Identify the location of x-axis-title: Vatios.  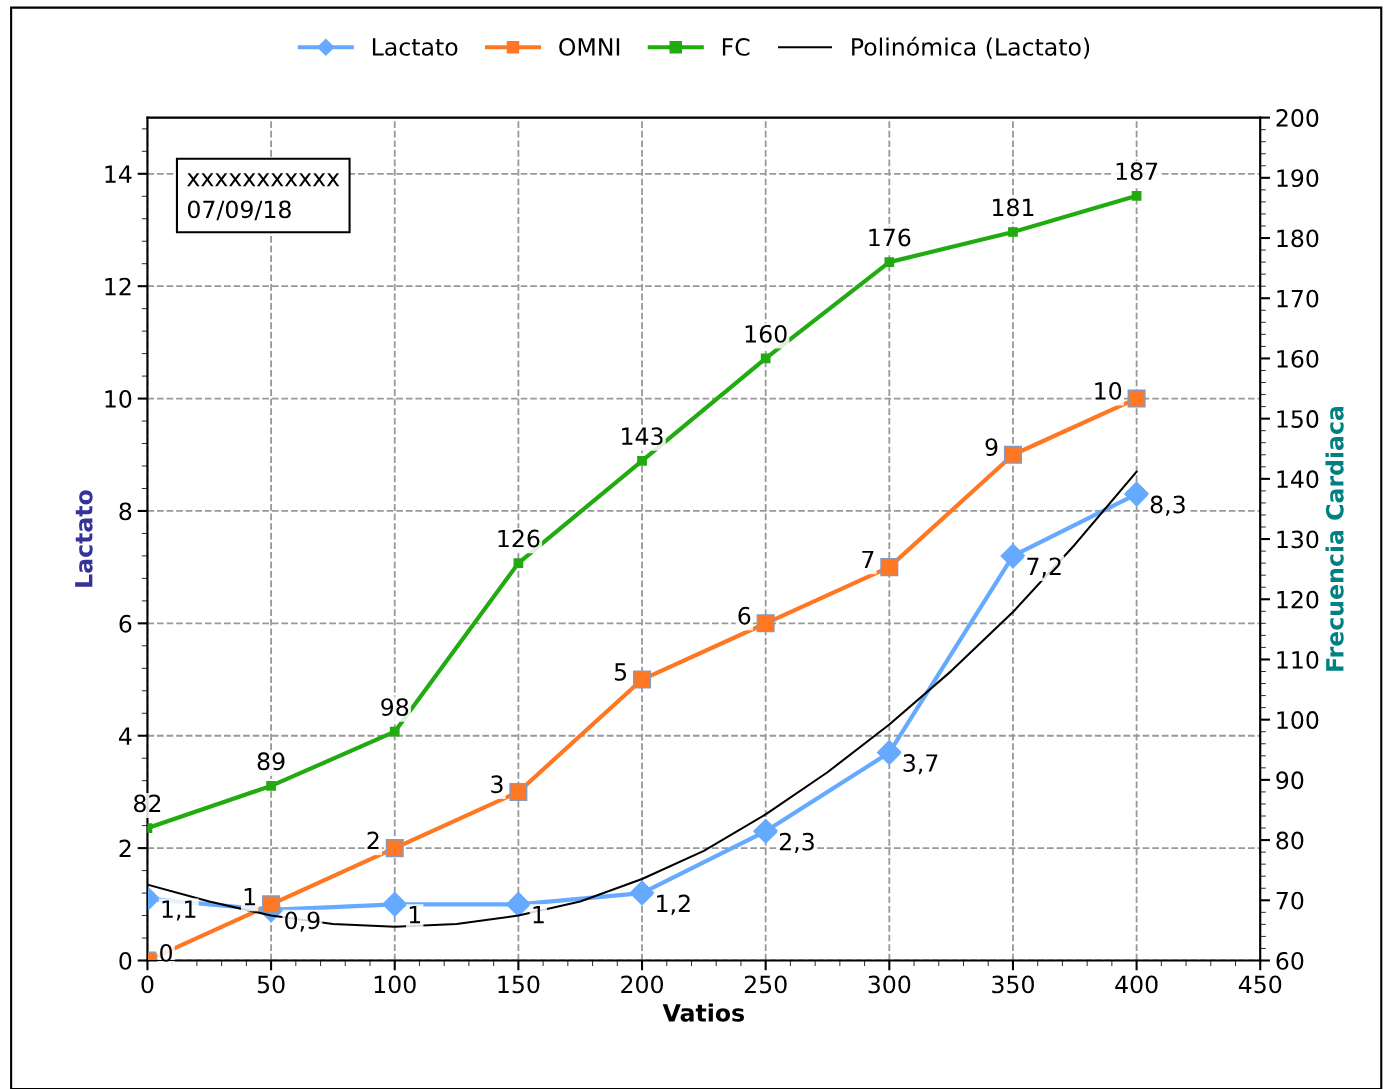
(703, 1012).